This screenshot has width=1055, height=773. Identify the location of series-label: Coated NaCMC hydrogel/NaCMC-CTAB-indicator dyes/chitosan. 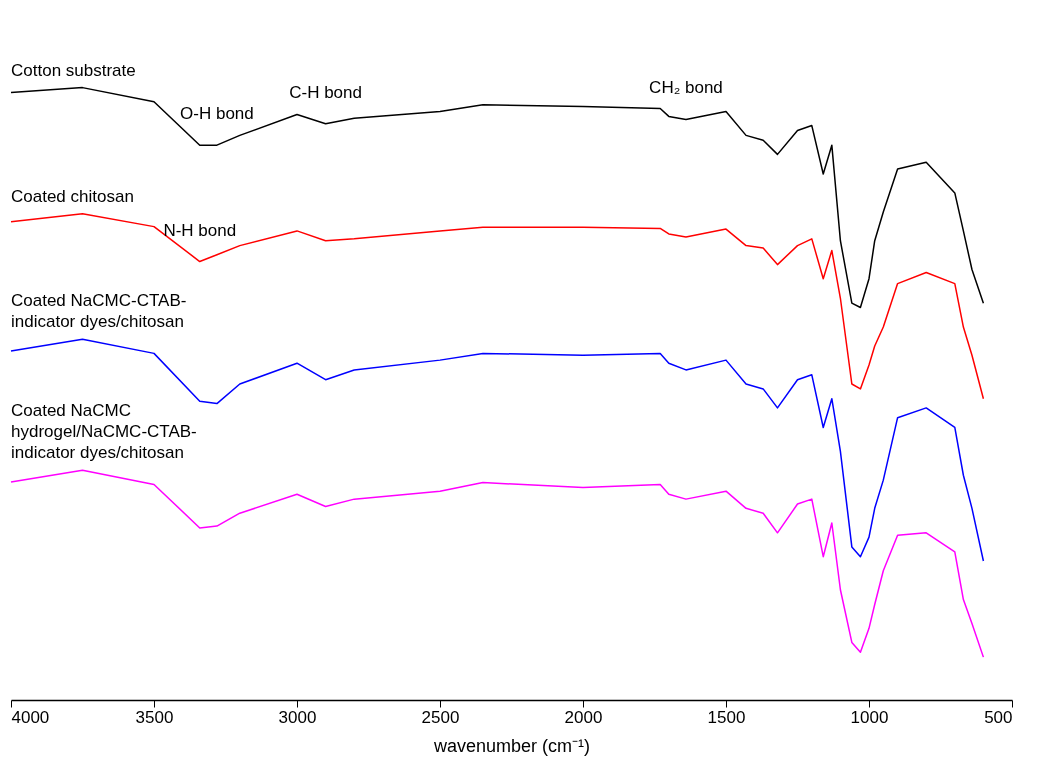
(104, 432).